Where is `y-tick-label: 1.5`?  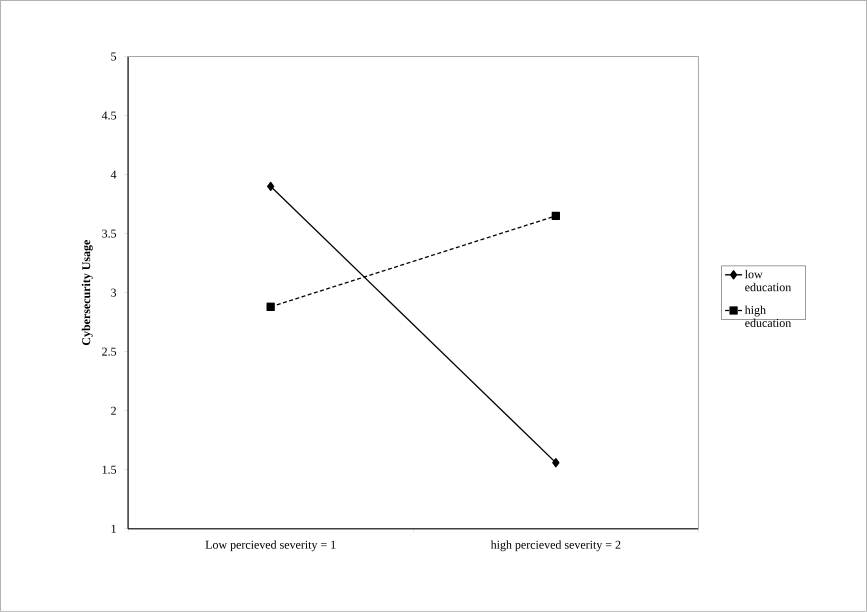
y-tick-label: 1.5 is located at coordinates (109, 470).